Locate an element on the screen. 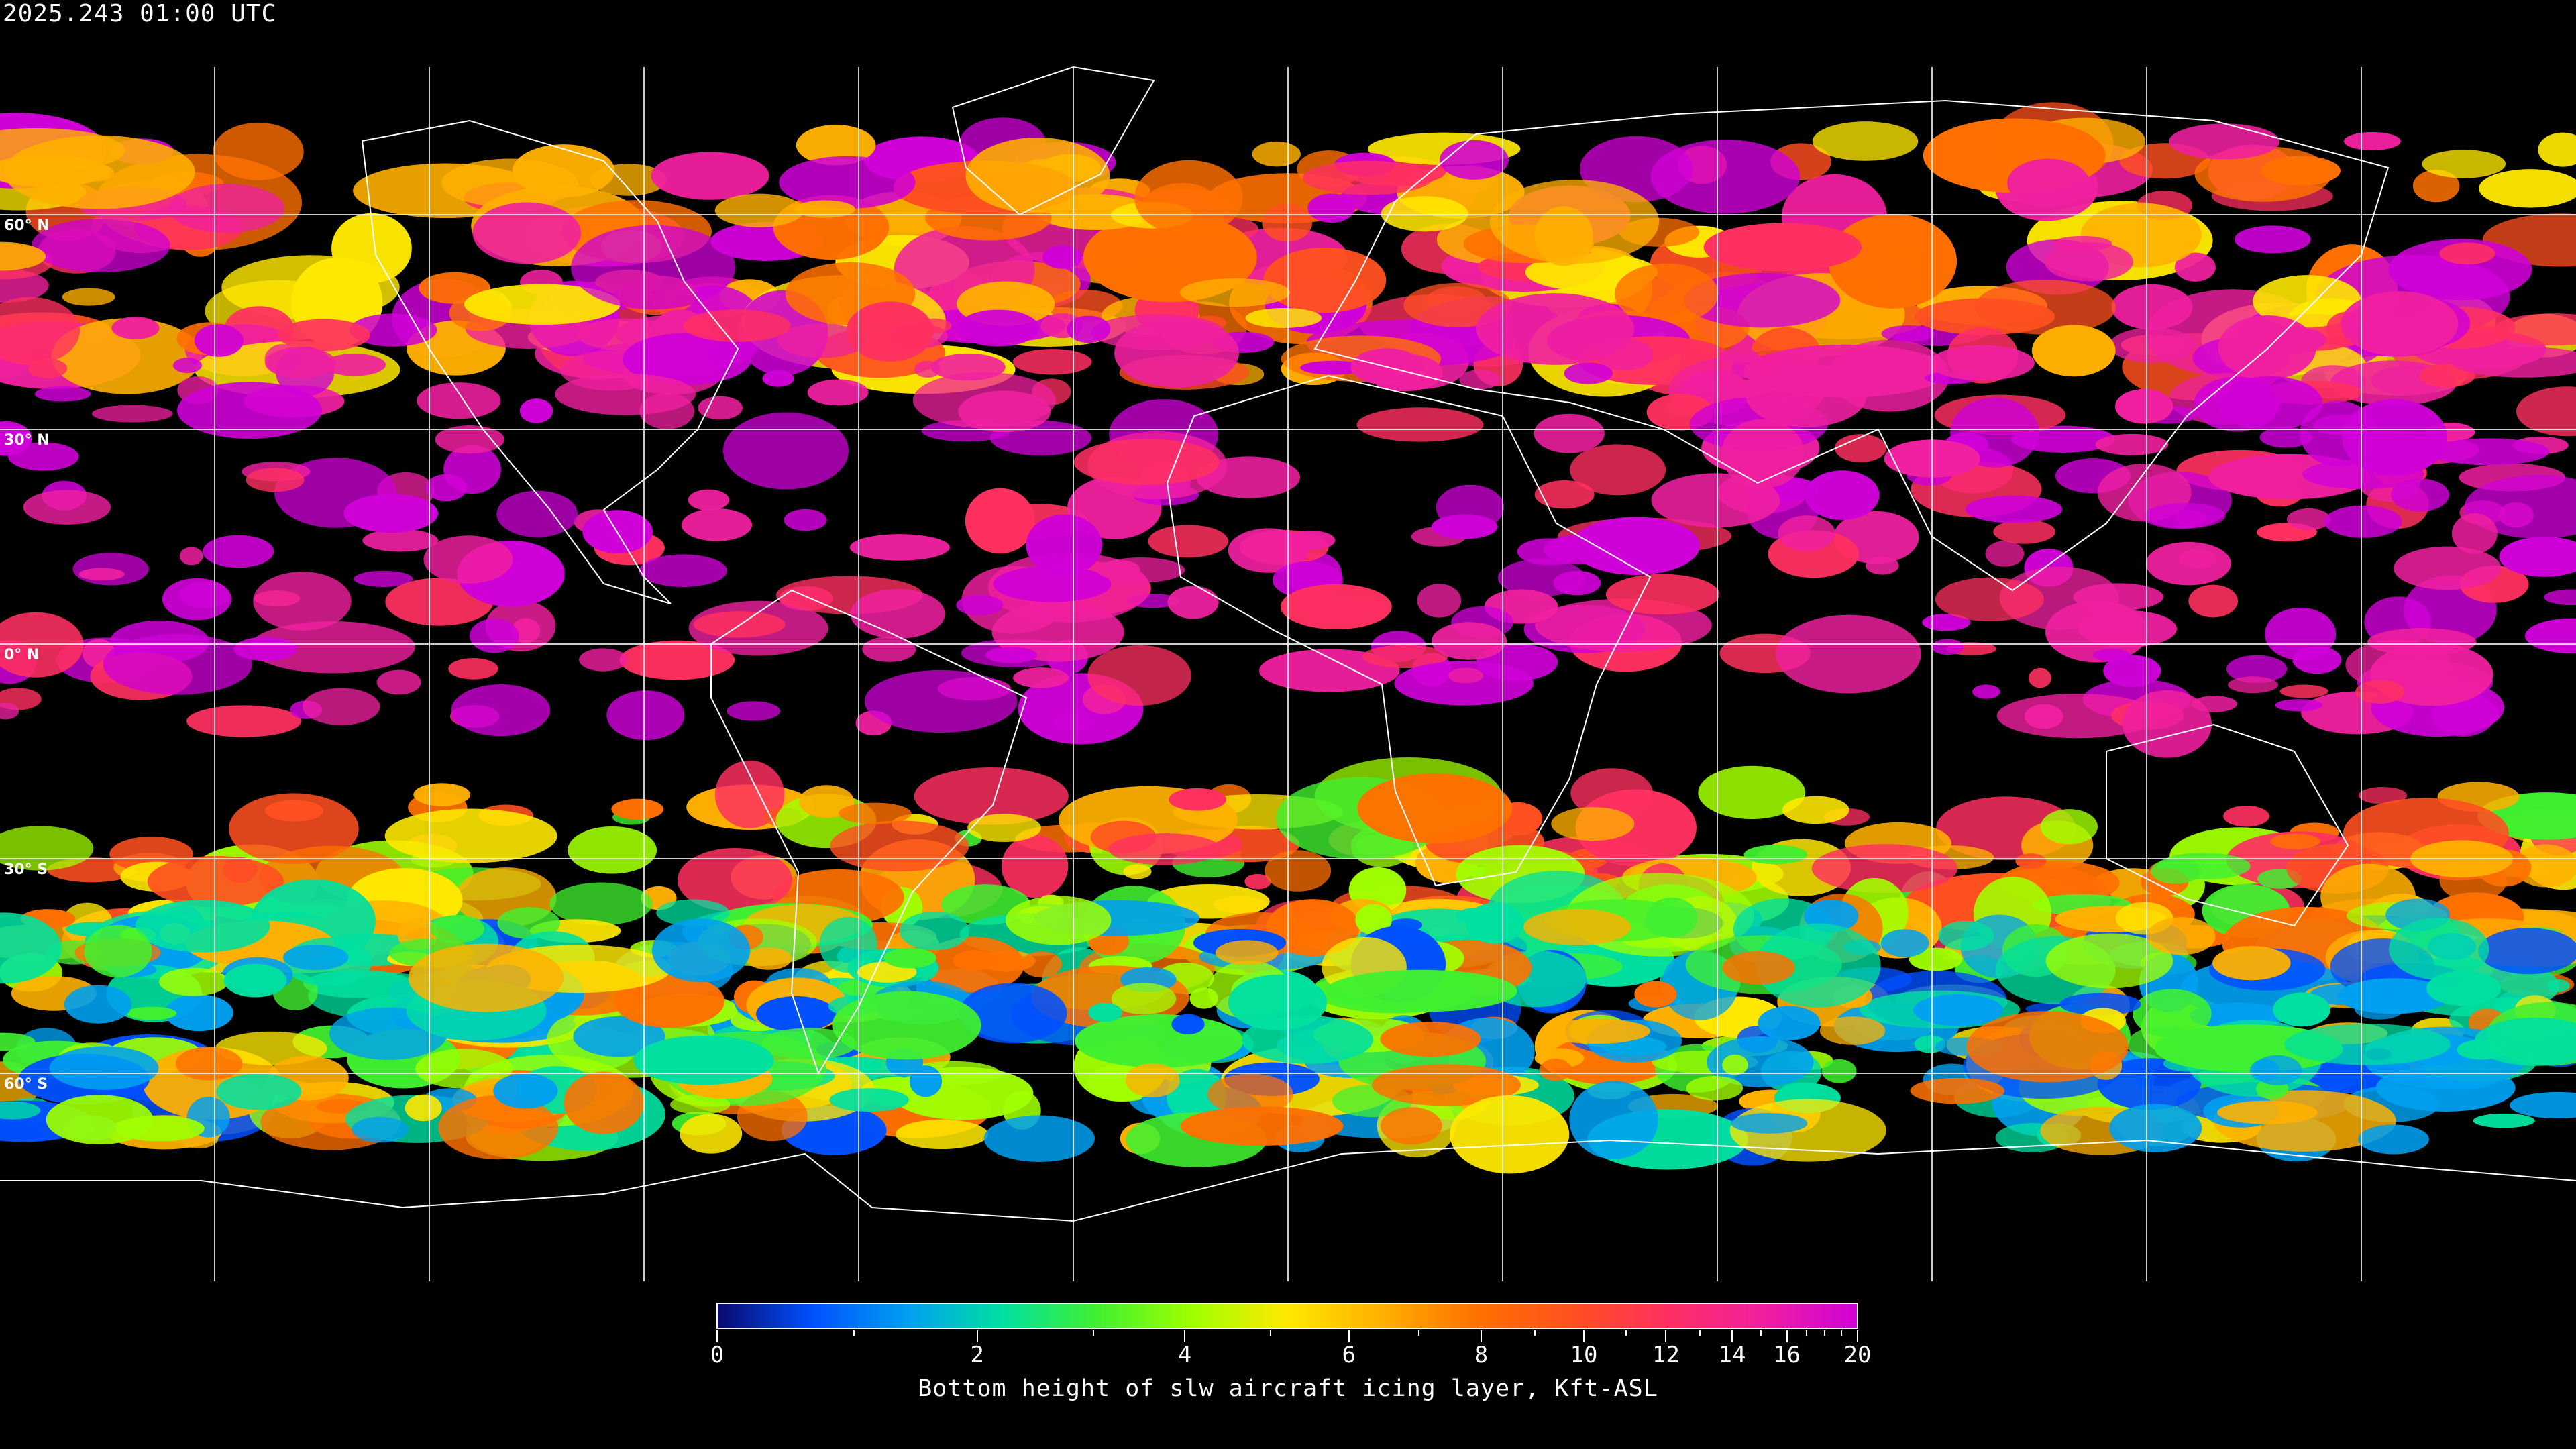 The width and height of the screenshot is (2576, 1449). lat-label-0n: 0° N is located at coordinates (22, 655).